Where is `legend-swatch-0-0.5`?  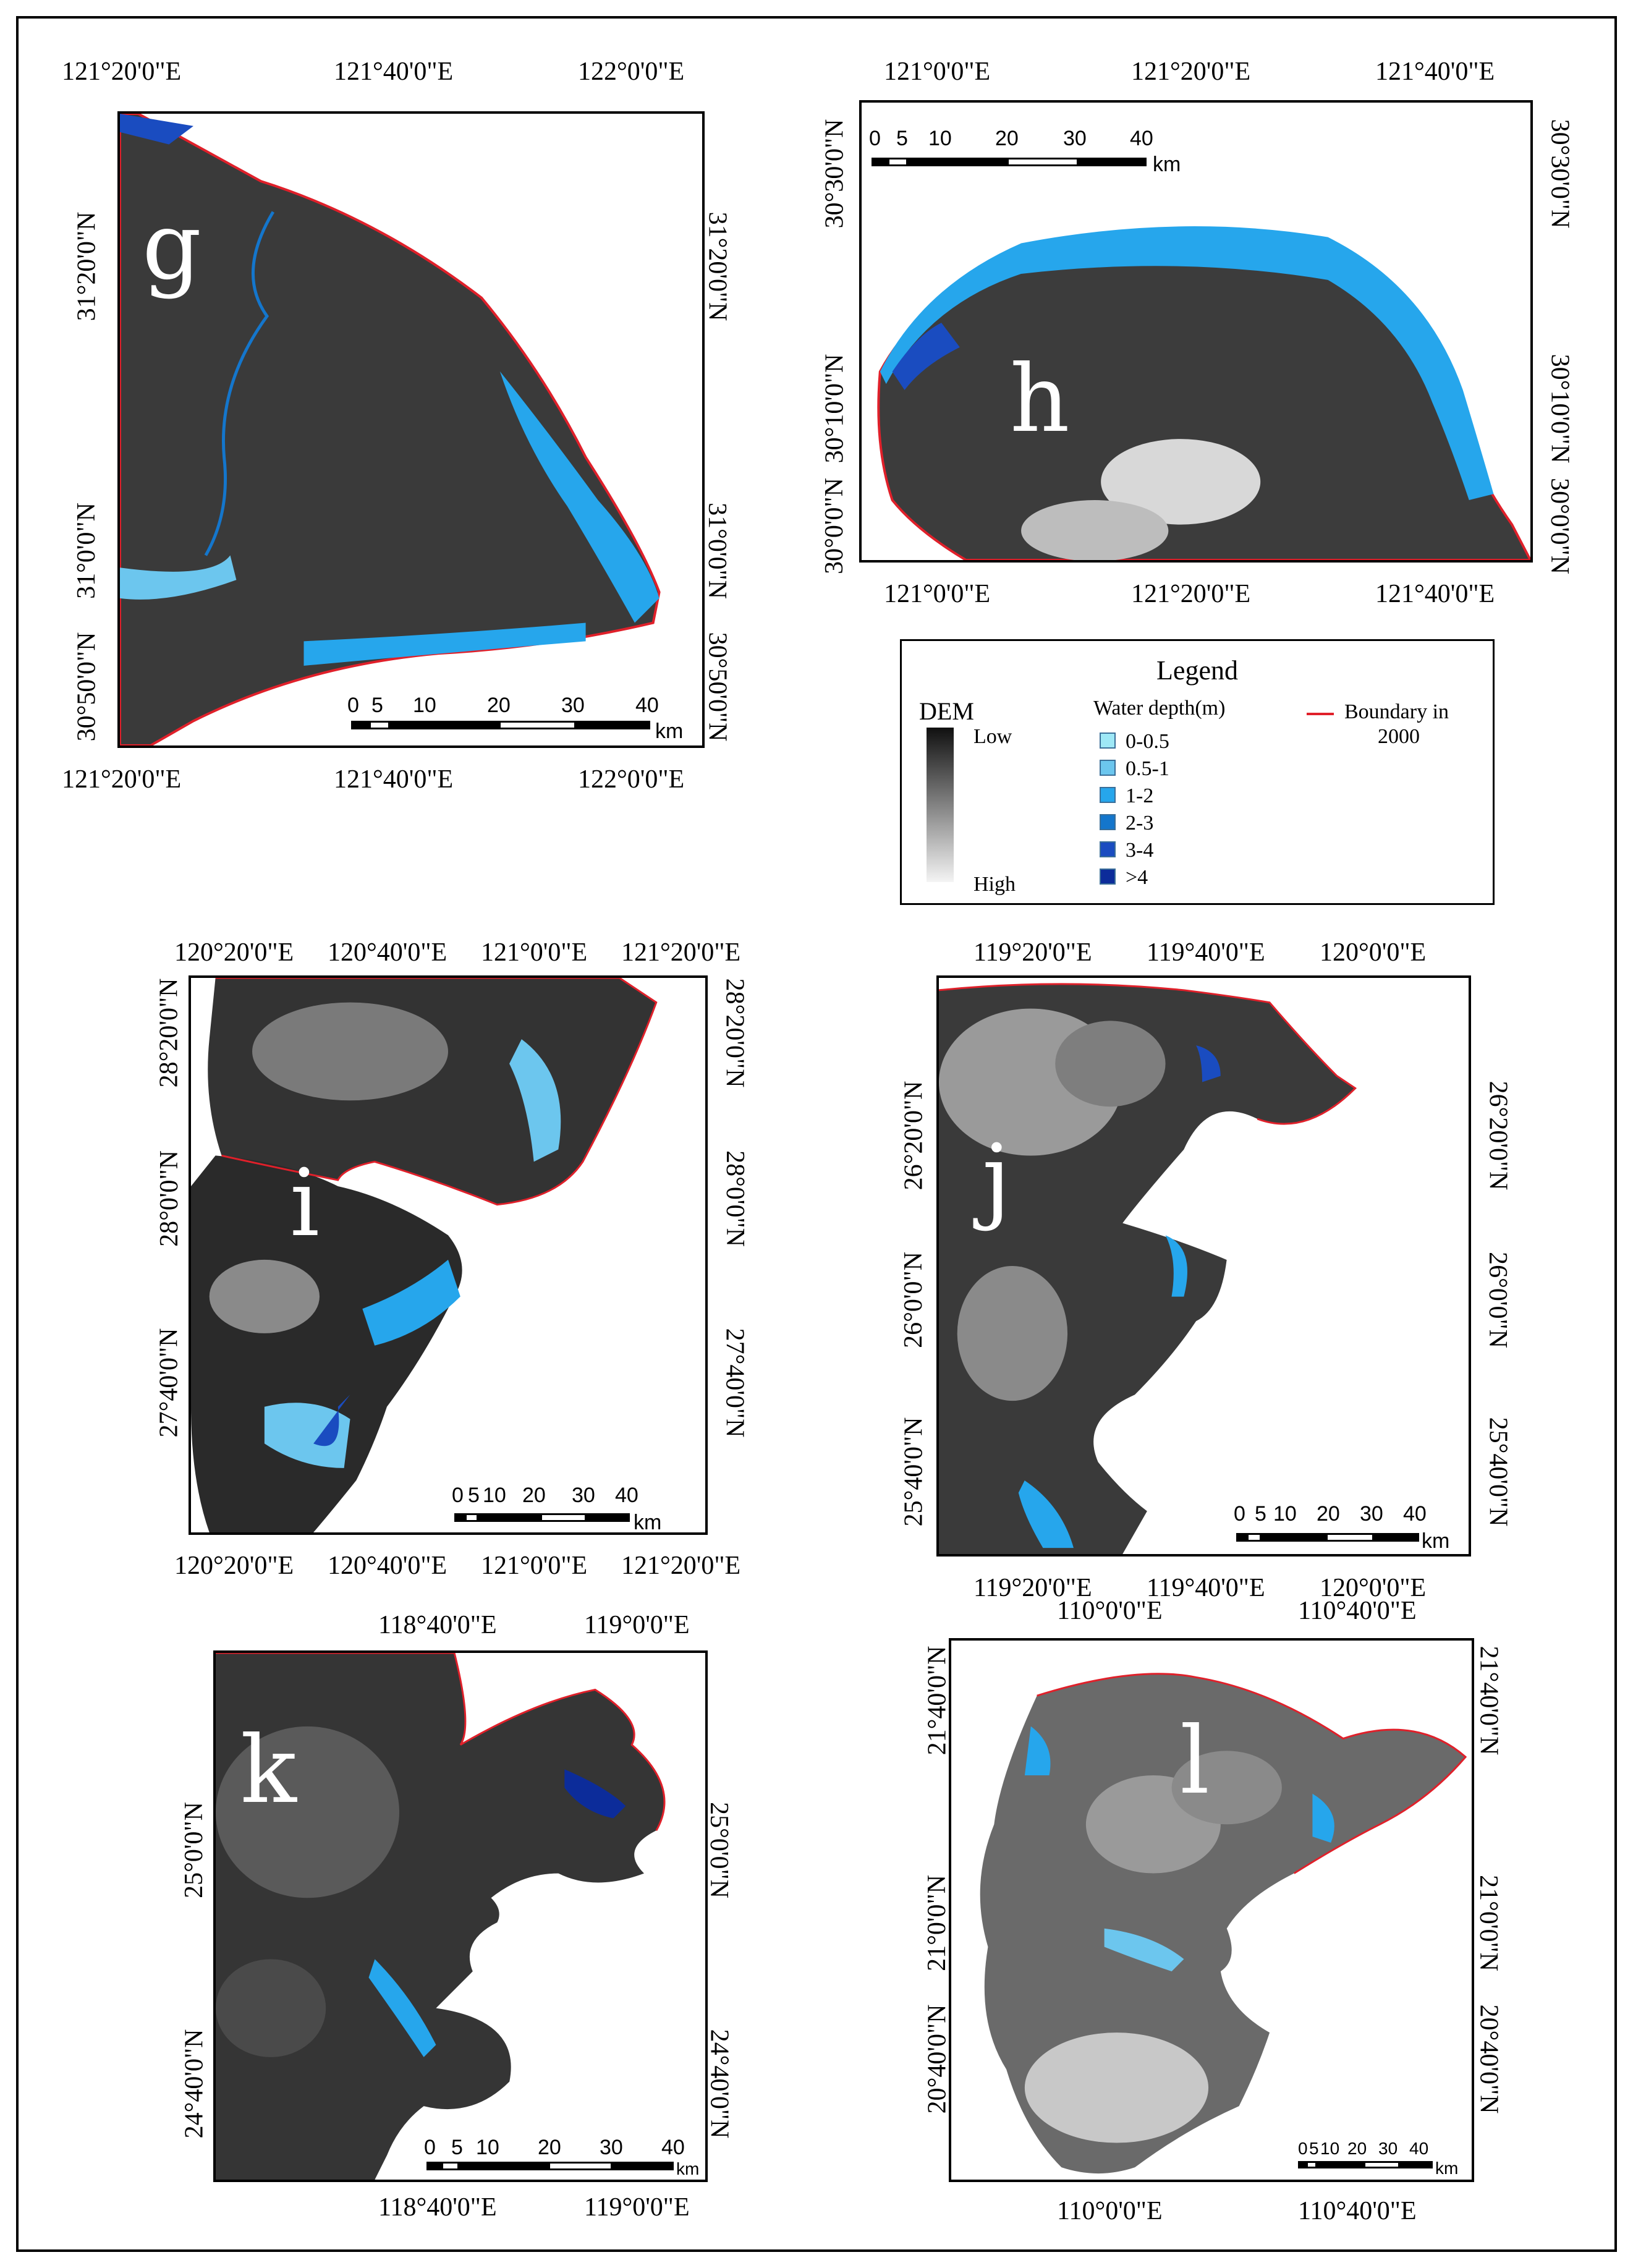 legend-swatch-0-0.5 is located at coordinates (1108, 741).